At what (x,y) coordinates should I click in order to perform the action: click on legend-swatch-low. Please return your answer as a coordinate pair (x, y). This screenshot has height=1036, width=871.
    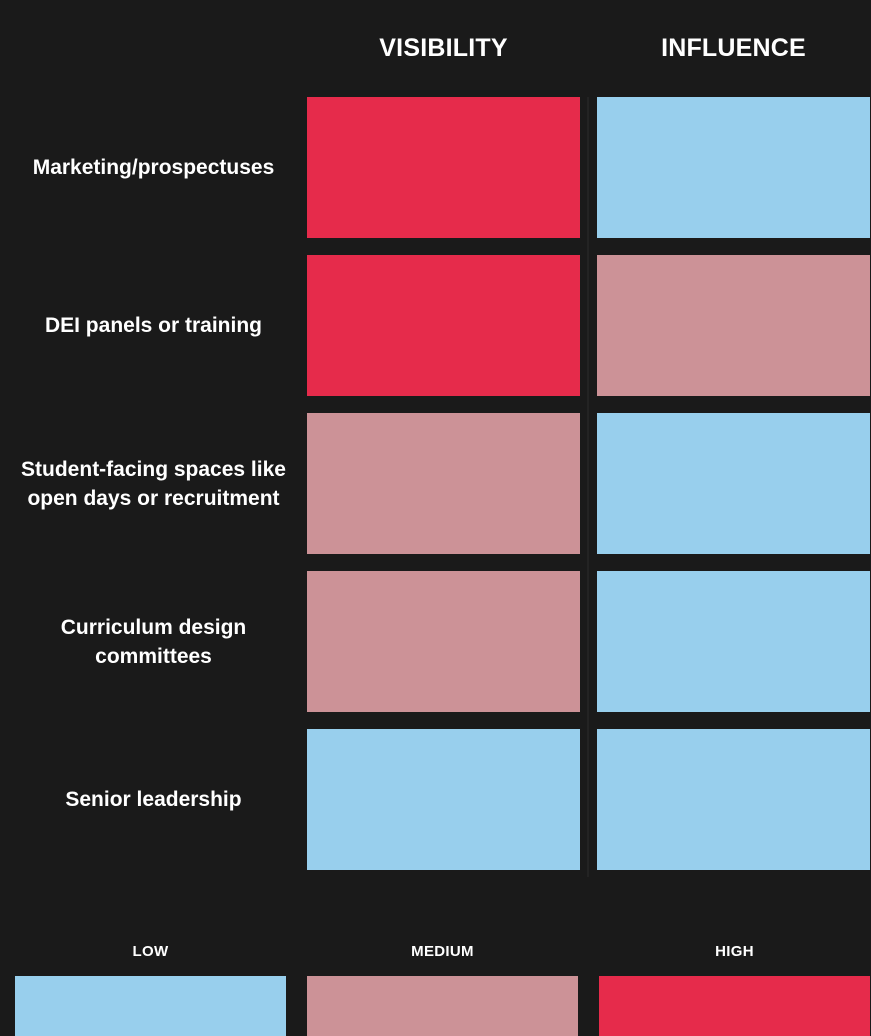
    Looking at the image, I should click on (150, 1006).